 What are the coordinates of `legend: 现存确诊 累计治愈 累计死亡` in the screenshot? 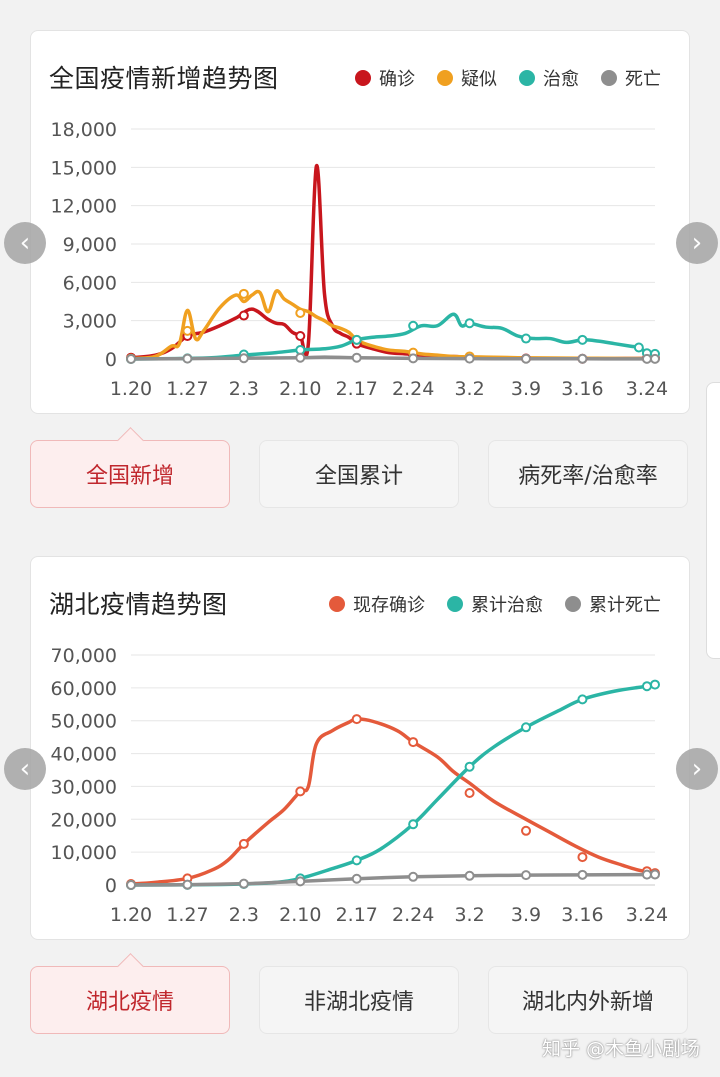 It's located at (484, 604).